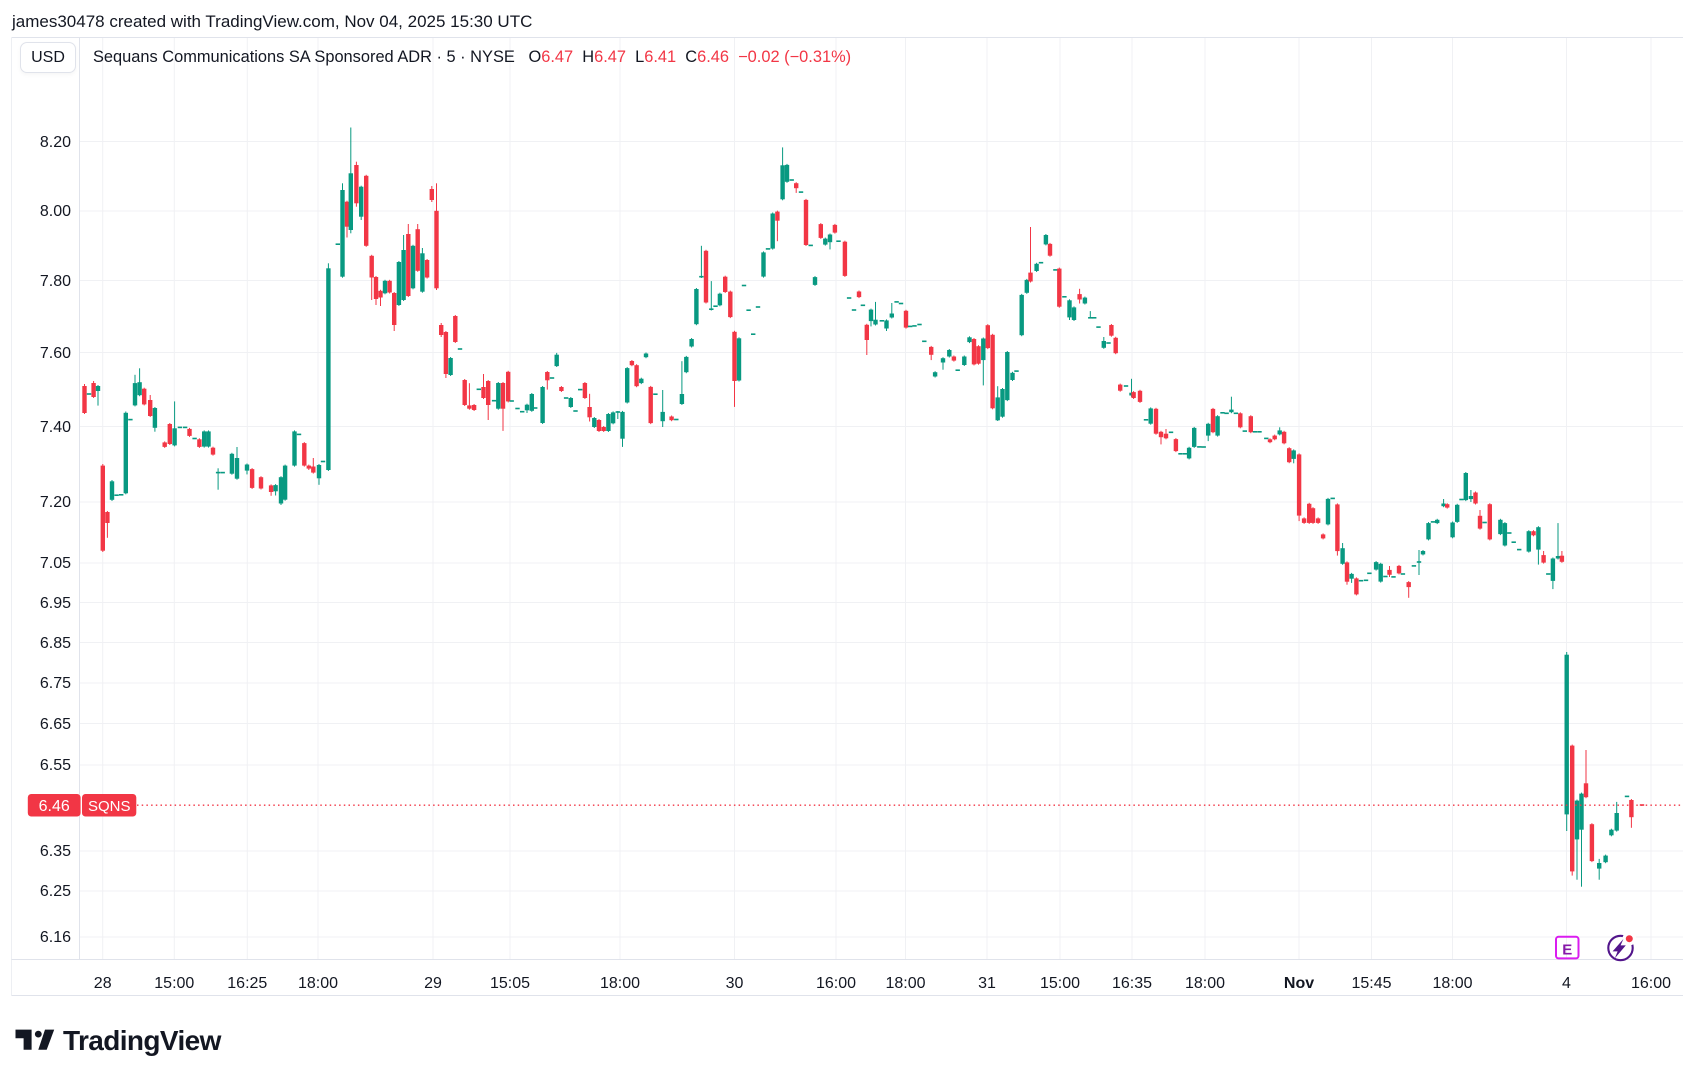  What do you see at coordinates (1567, 949) in the screenshot?
I see `svg-text: E` at bounding box center [1567, 949].